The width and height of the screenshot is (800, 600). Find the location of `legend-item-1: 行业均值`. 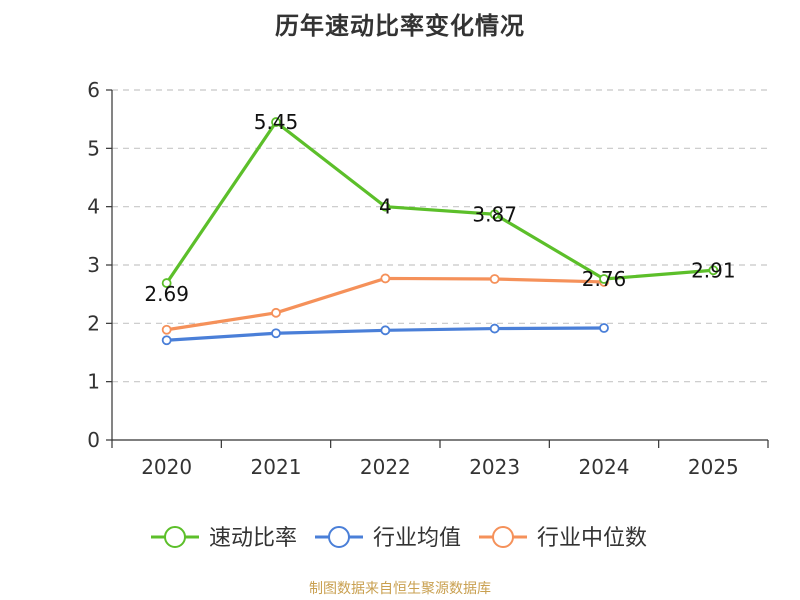

legend-item-1: 行业均值 is located at coordinates (388, 538).